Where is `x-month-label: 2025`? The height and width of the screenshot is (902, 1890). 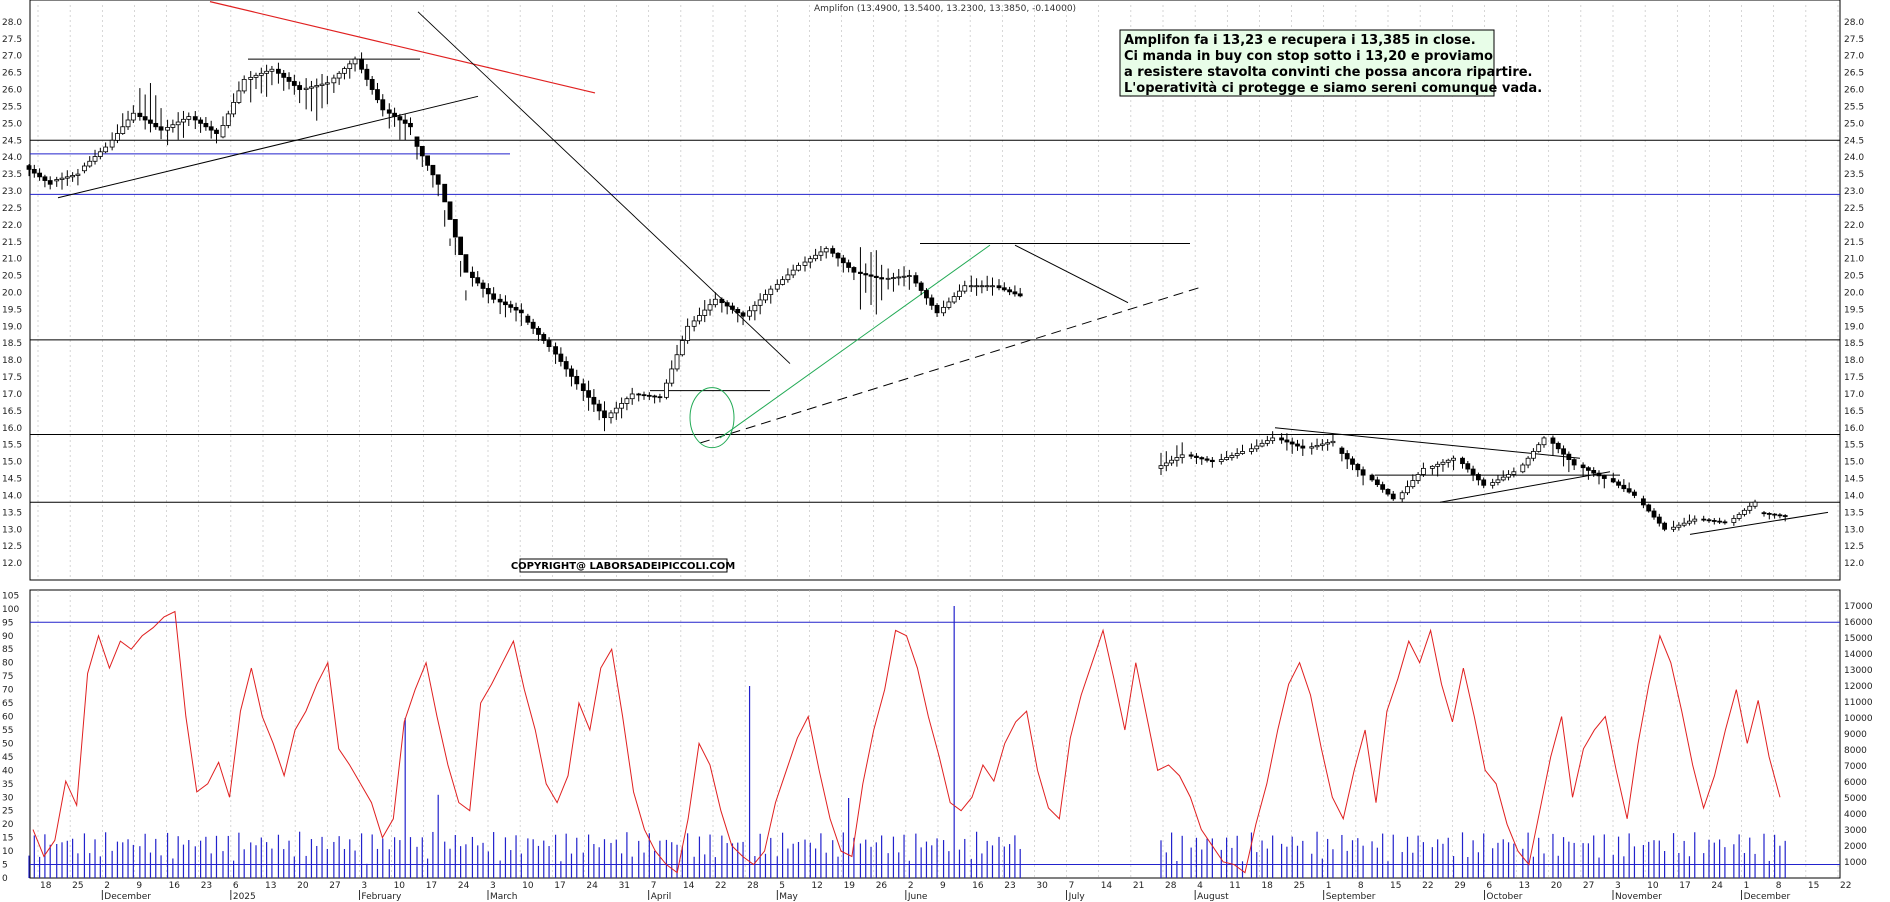 x-month-label: 2025 is located at coordinates (244, 897).